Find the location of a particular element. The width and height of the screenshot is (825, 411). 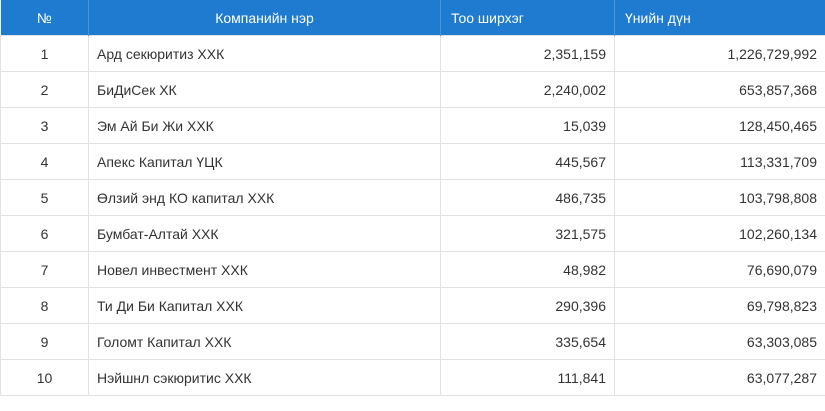

table-cell: 10 is located at coordinates (44, 377).